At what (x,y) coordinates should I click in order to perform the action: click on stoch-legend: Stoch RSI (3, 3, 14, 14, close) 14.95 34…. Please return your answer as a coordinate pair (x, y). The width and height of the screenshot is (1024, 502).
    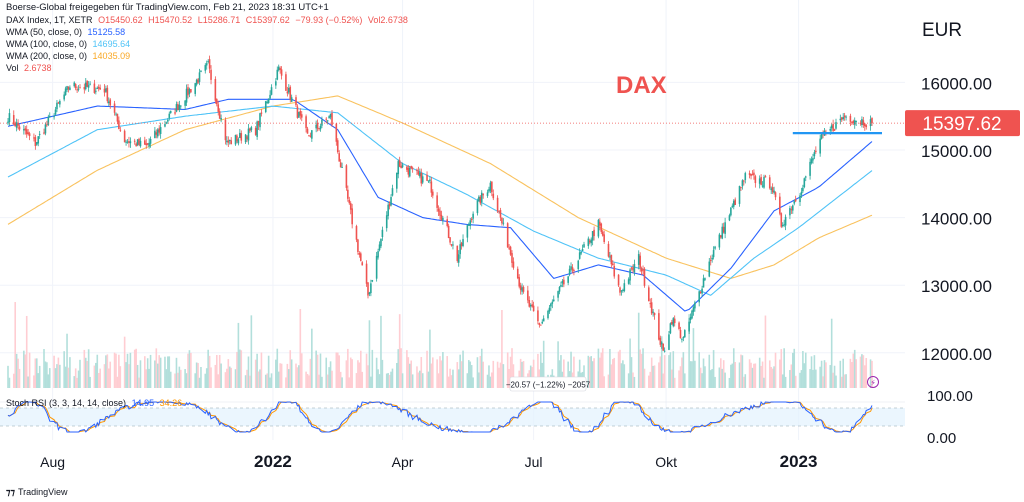
    Looking at the image, I should click on (95, 403).